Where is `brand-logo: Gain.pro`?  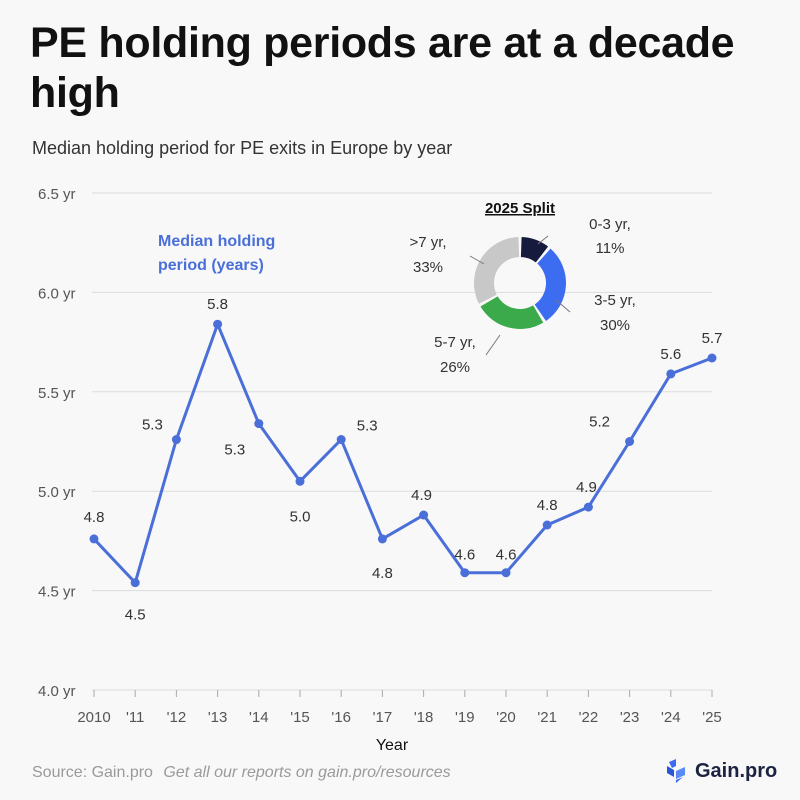
brand-logo: Gain.pro is located at coordinates (720, 771).